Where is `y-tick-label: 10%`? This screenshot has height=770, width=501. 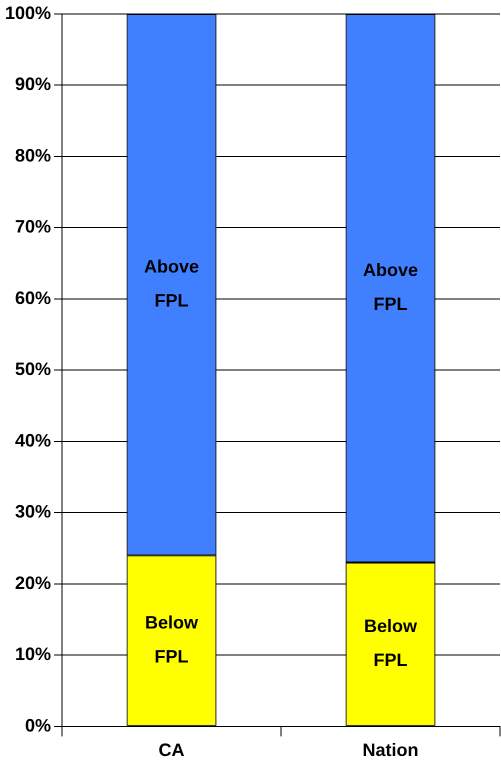
y-tick-label: 10% is located at coordinates (33, 654).